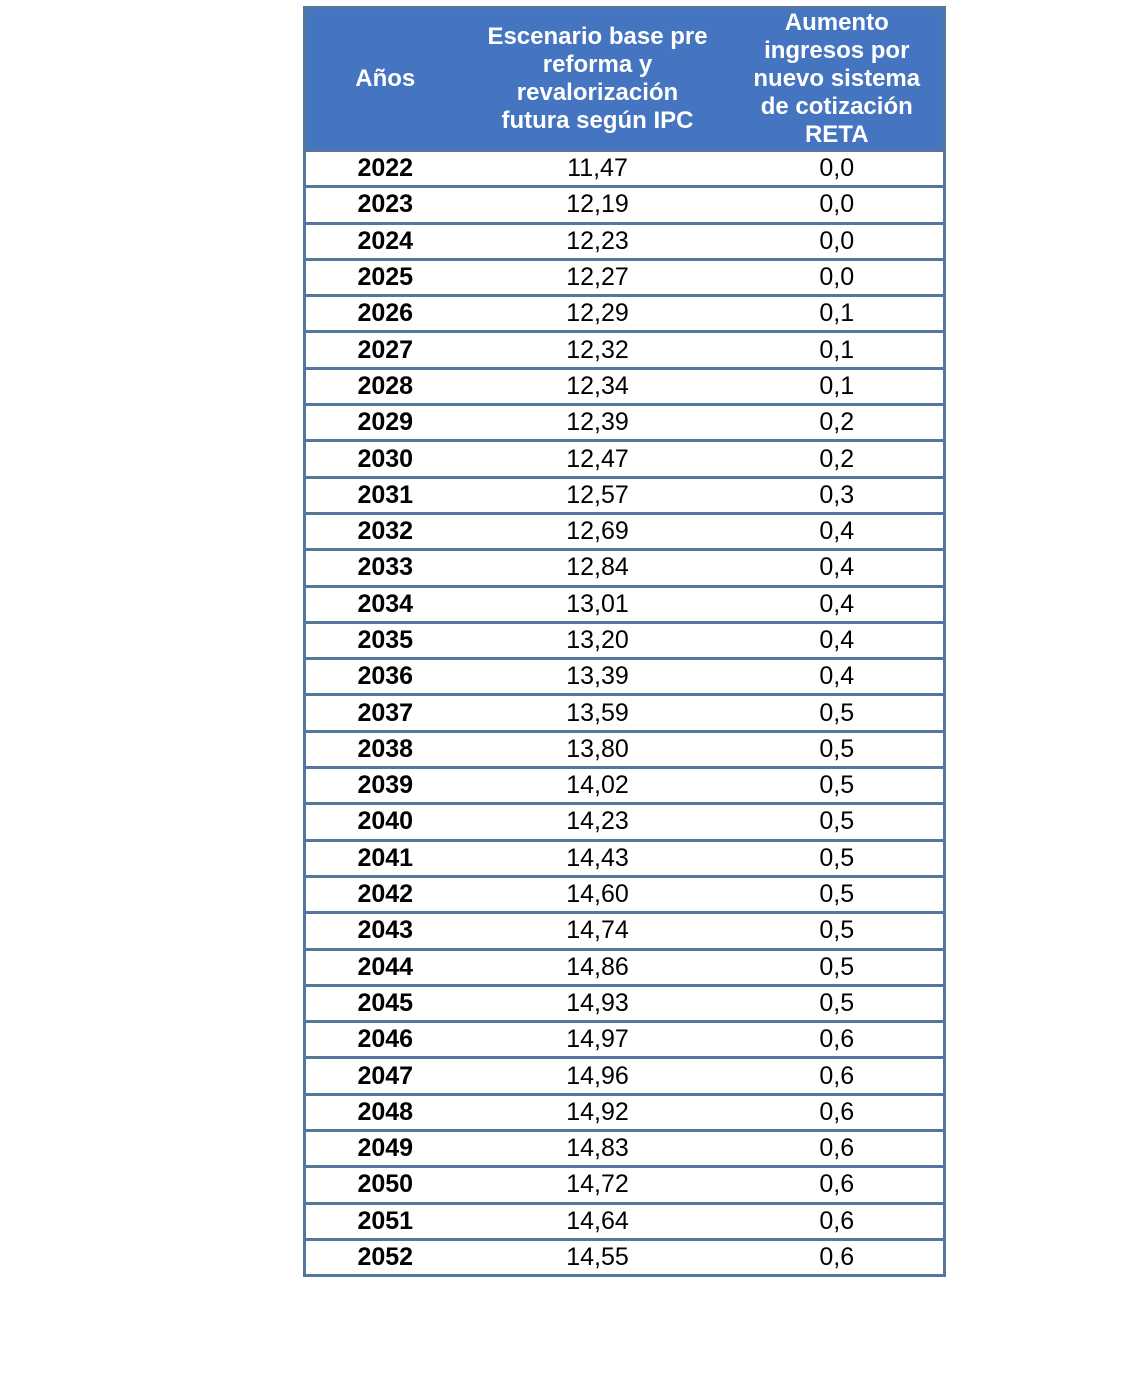 Image resolution: width=1138 pixels, height=1392 pixels. What do you see at coordinates (384, 822) in the screenshot?
I see `cell-year: 2040` at bounding box center [384, 822].